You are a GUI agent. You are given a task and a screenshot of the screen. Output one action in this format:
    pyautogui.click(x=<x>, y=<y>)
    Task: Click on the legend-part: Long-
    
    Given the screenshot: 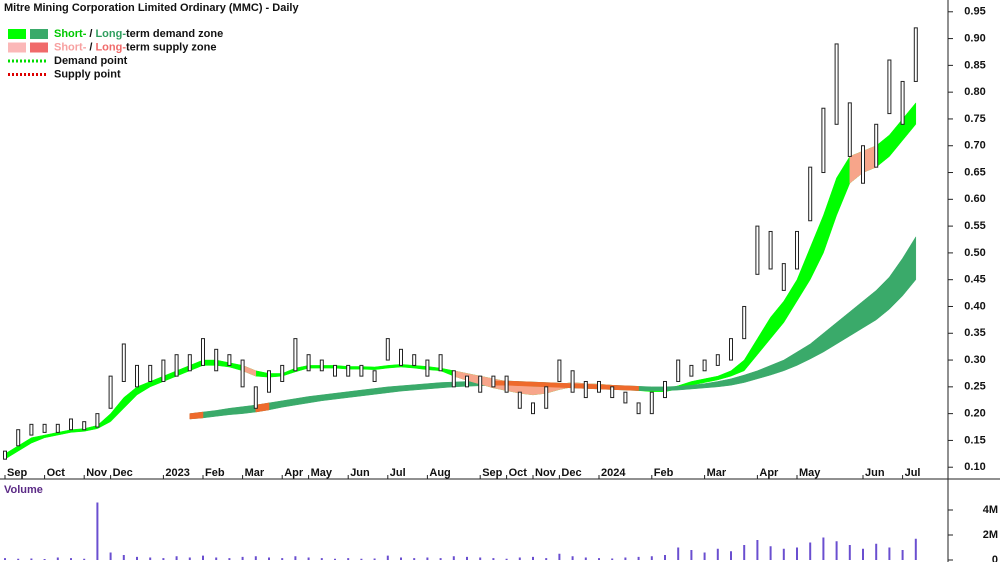 What is the action you would take?
    pyautogui.click(x=110, y=34)
    